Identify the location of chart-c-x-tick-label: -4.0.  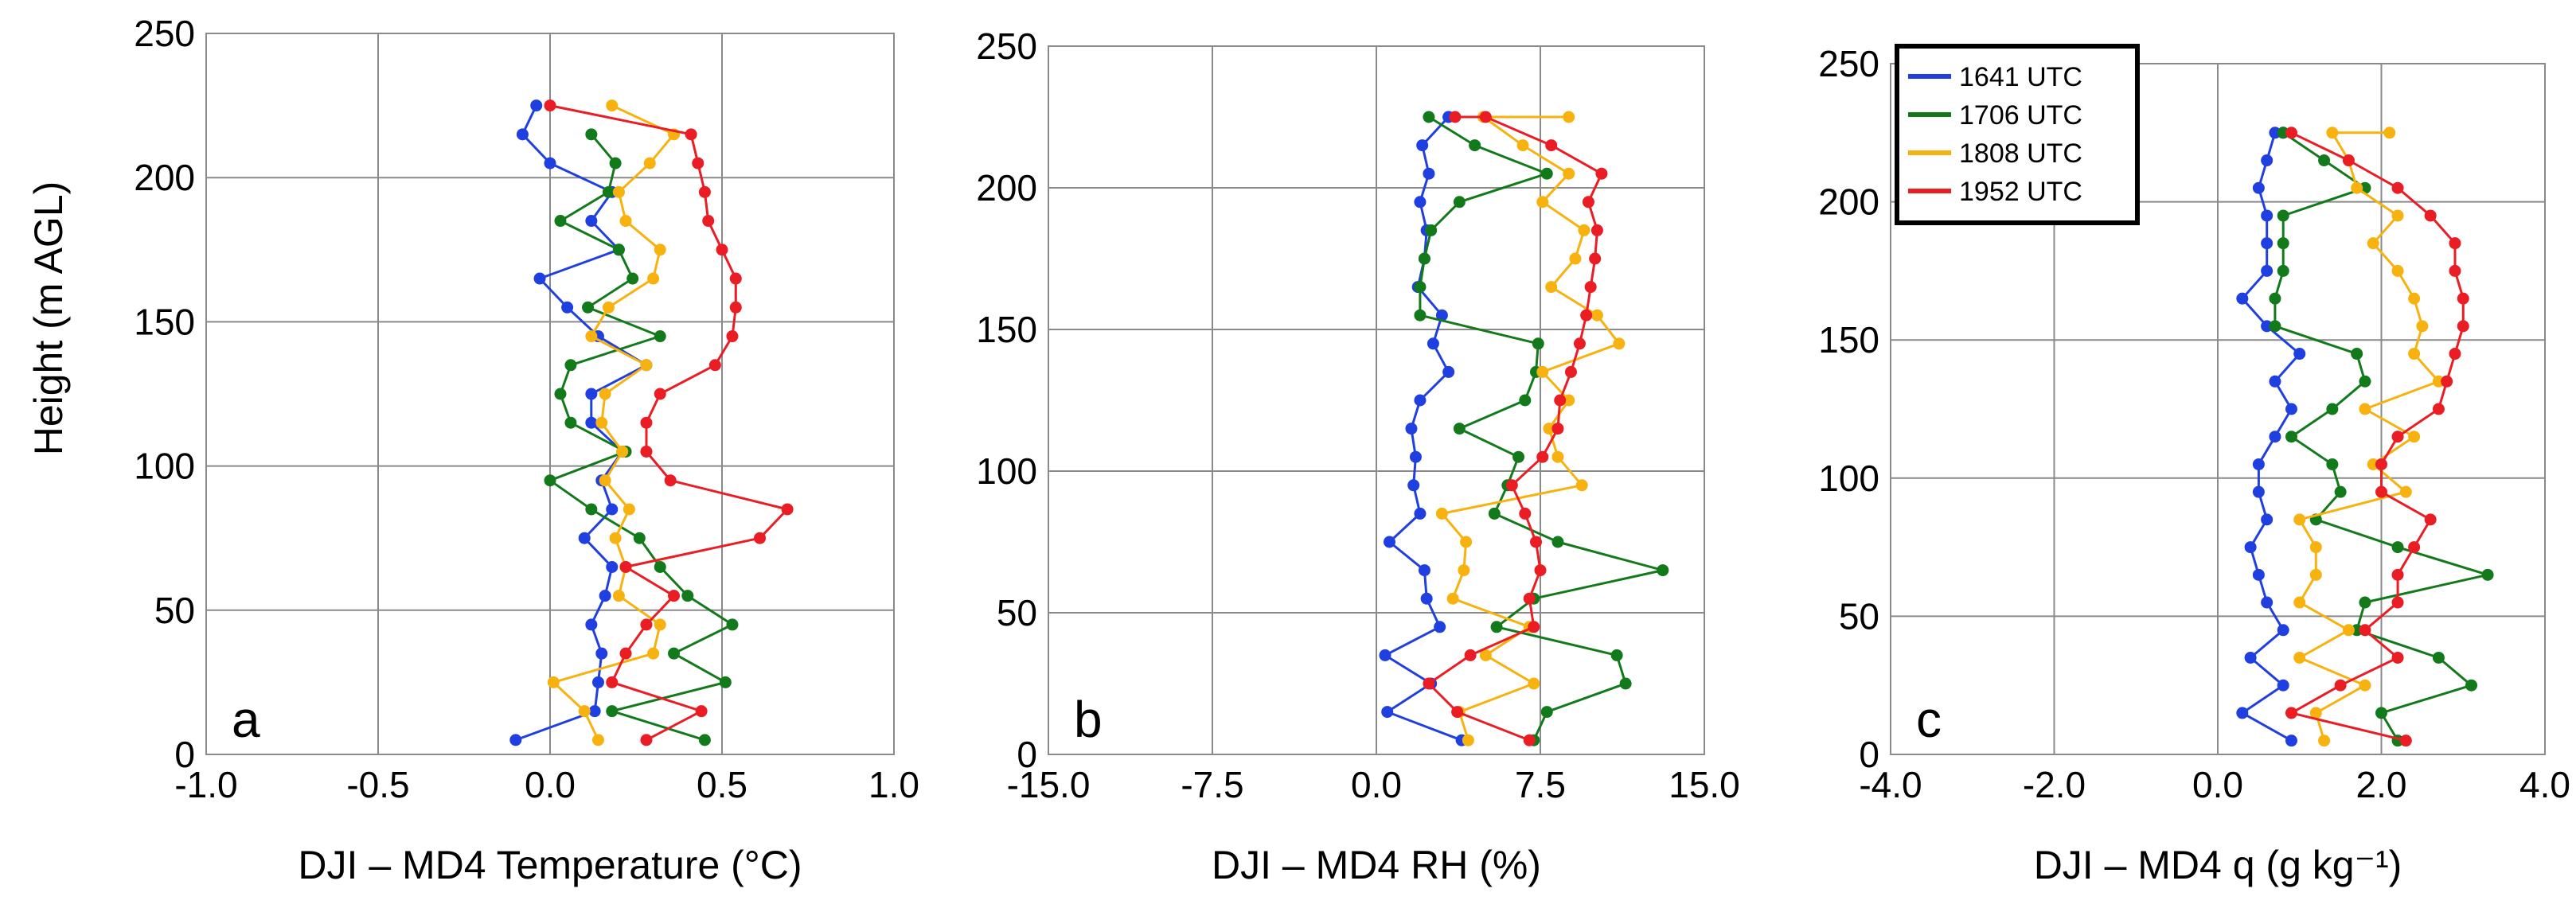
(1890, 784).